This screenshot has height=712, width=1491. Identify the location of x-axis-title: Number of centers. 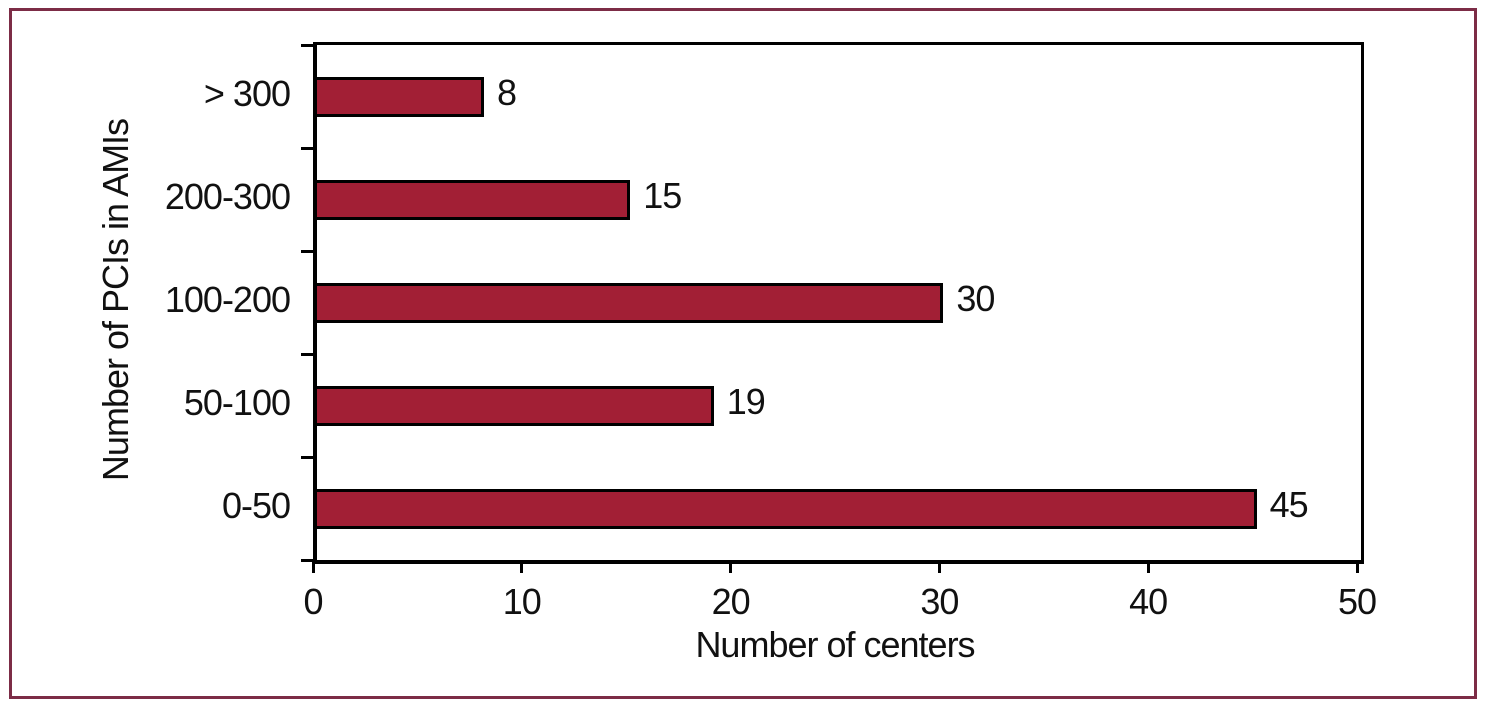
(835, 644).